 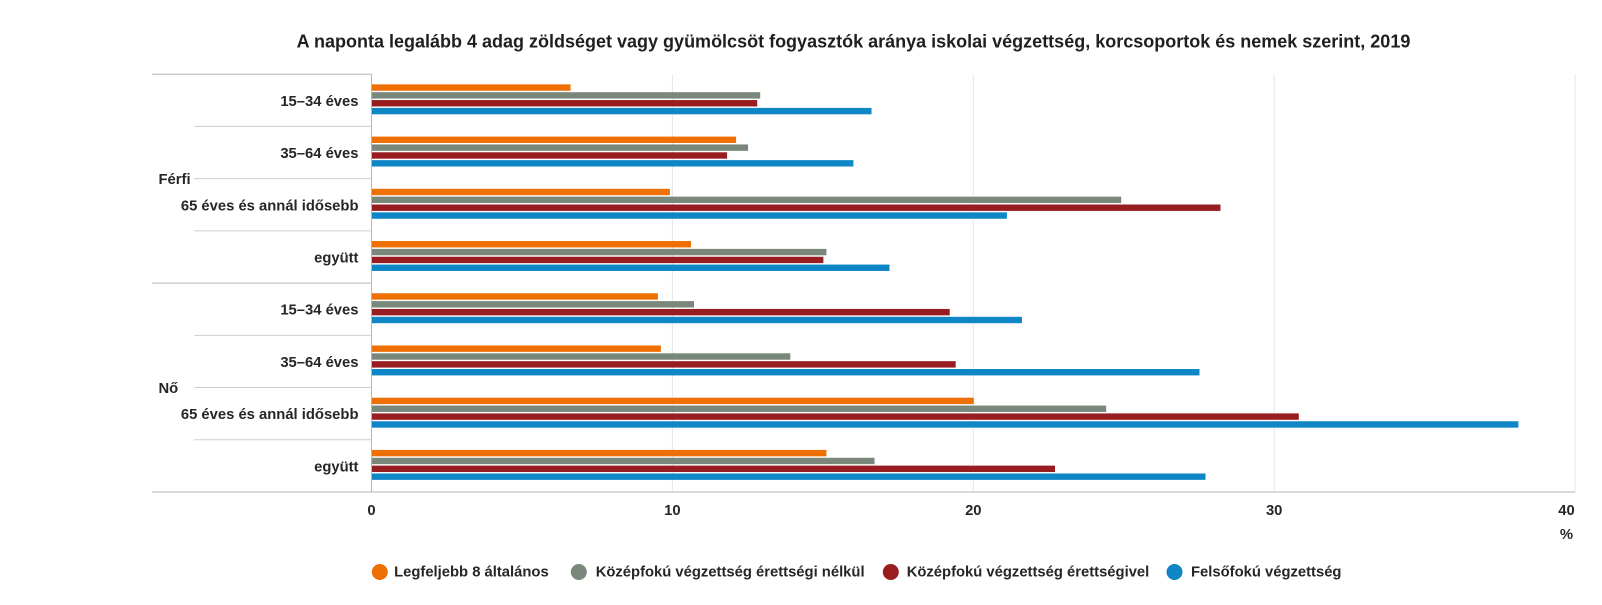 What do you see at coordinates (175, 180) in the screenshot?
I see `svg-text: Férfi` at bounding box center [175, 180].